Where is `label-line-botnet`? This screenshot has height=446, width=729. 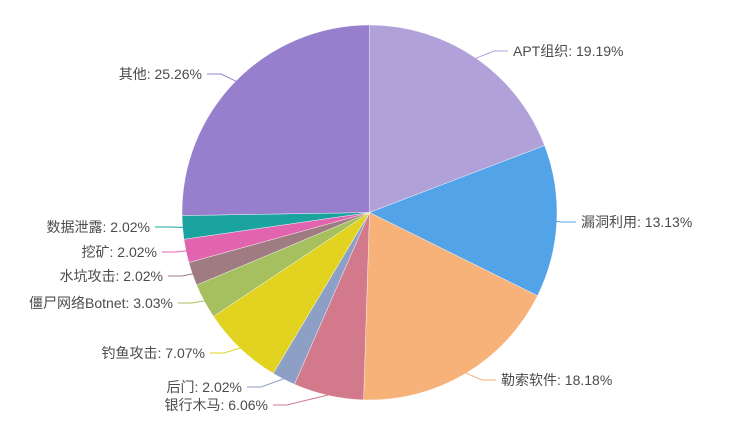
label-line-botnet is located at coordinates (191, 302).